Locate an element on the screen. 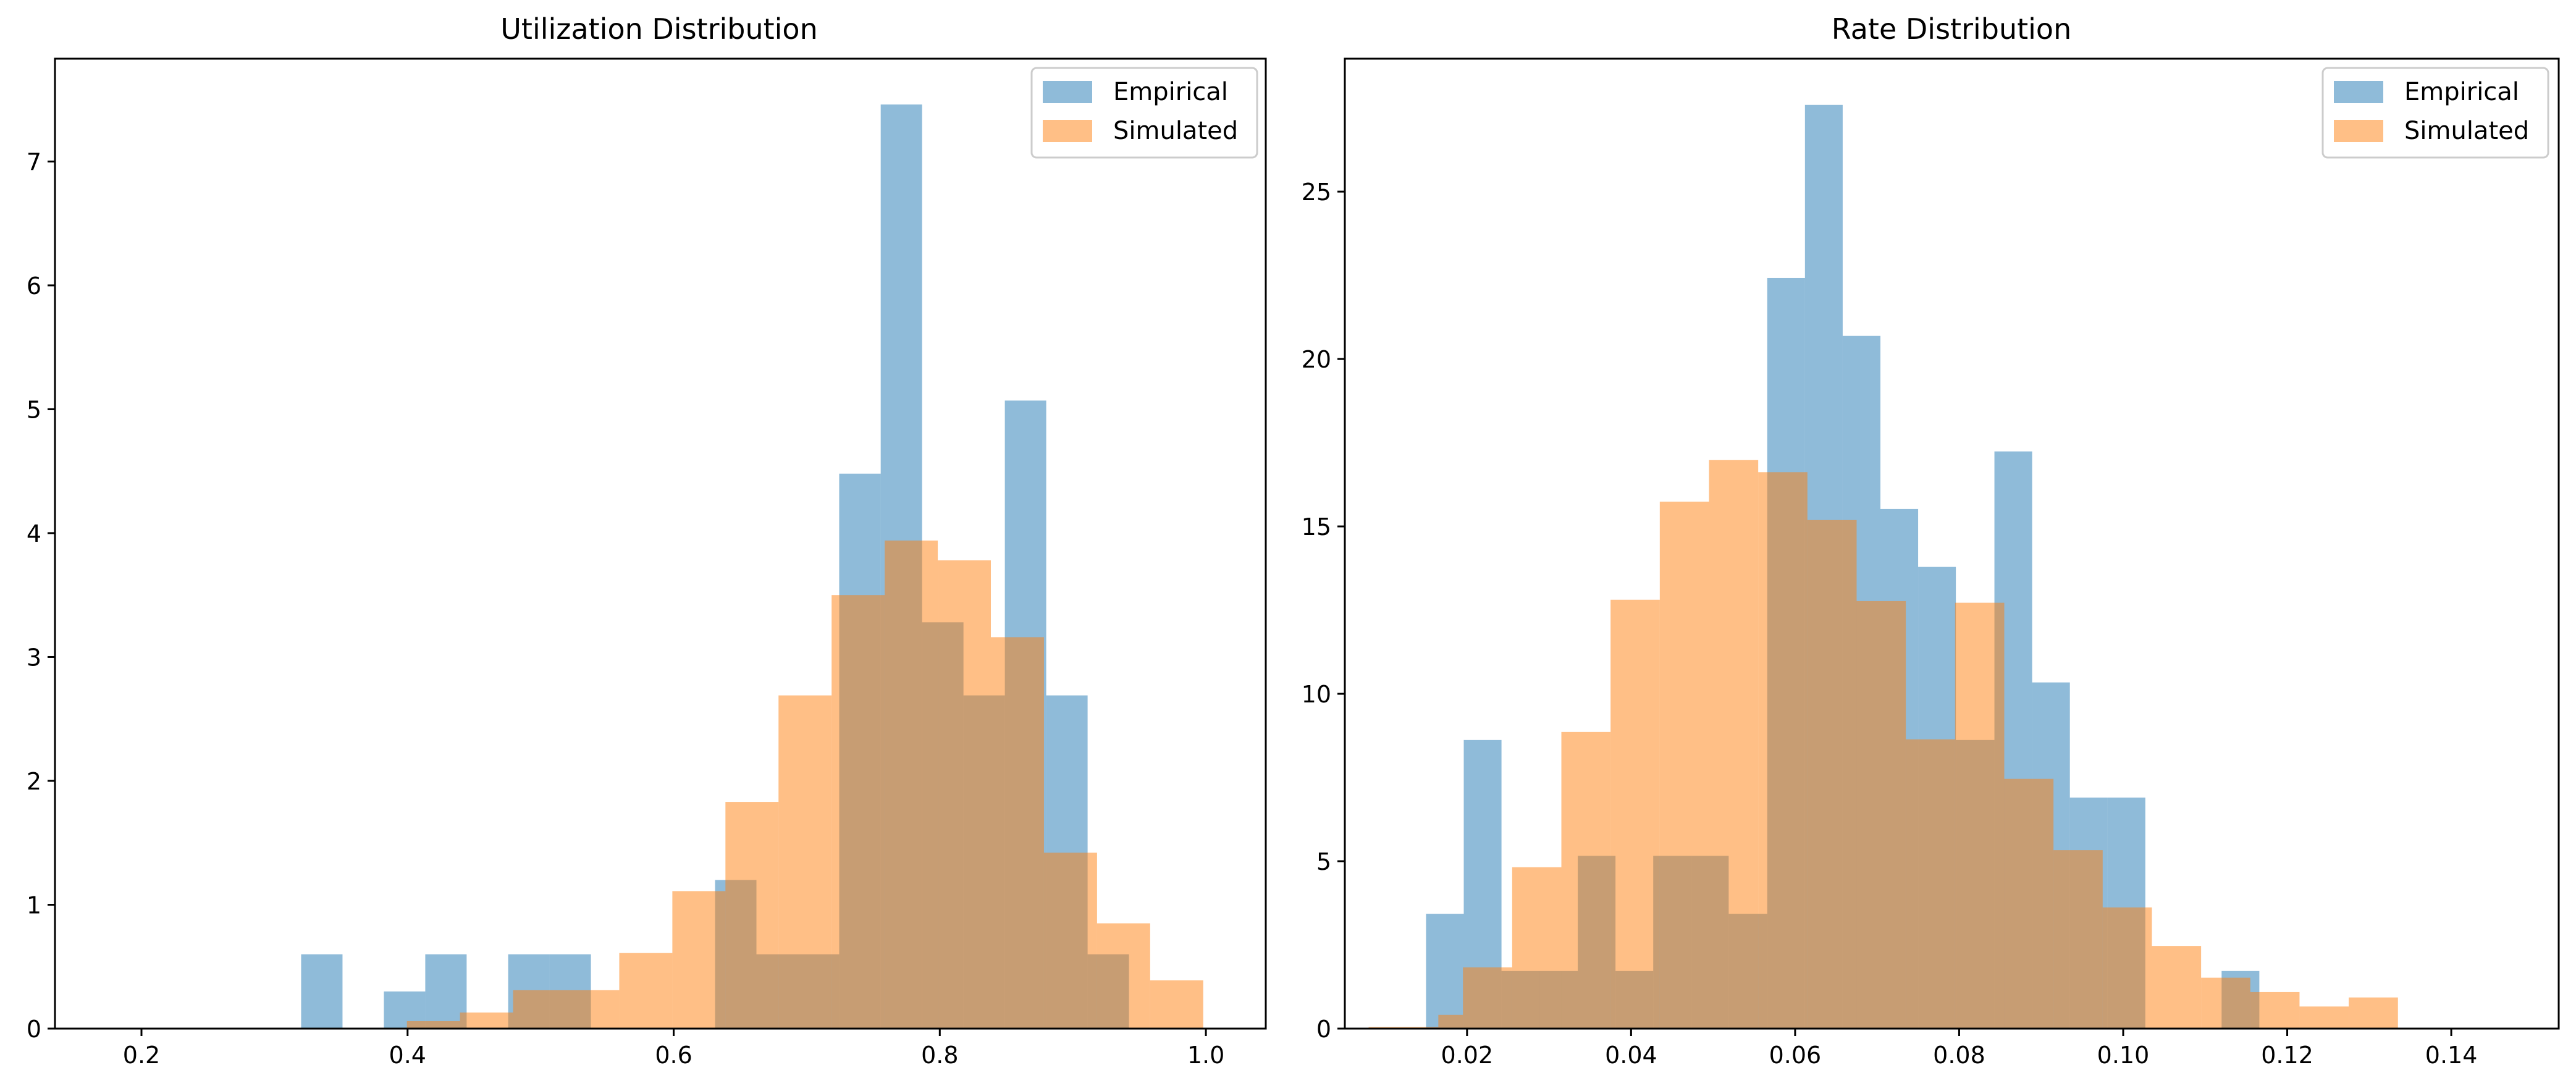 The image size is (2576, 1091). y-tick-label: 25 is located at coordinates (1316, 192).